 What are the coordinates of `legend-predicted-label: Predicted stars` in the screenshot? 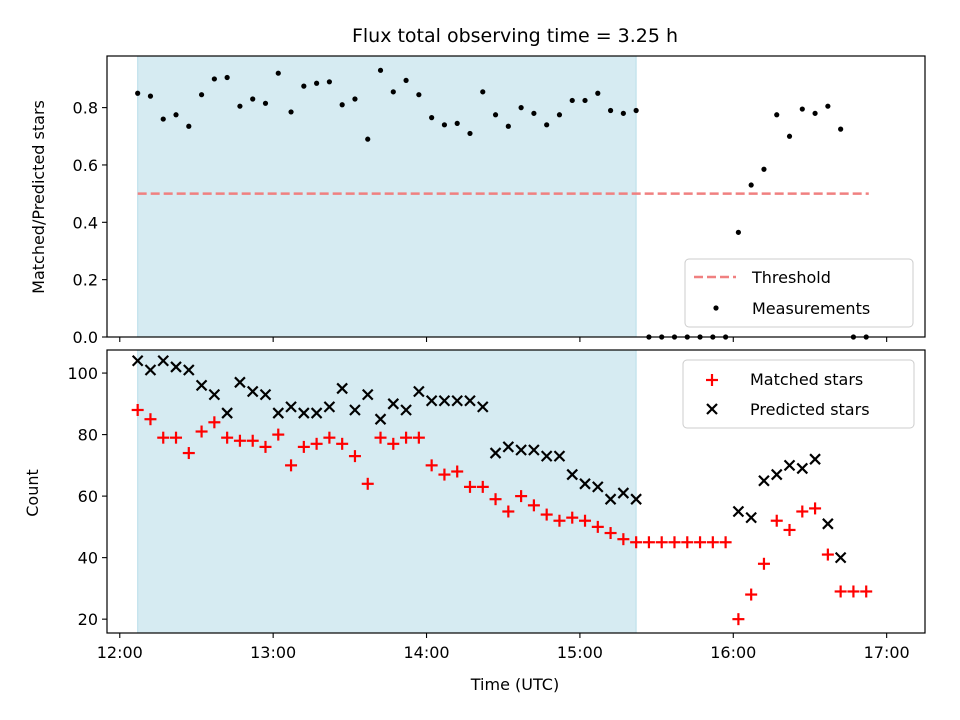 It's located at (810, 409).